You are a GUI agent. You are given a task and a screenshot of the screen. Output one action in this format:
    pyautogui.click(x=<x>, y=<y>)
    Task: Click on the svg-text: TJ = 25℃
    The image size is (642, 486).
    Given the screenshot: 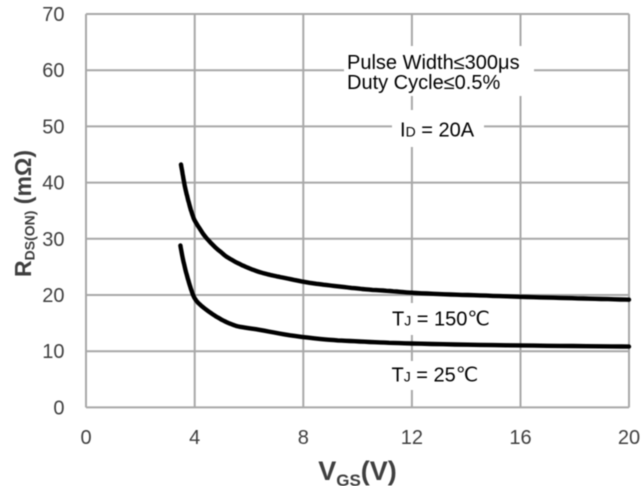 What is the action you would take?
    pyautogui.click(x=435, y=376)
    